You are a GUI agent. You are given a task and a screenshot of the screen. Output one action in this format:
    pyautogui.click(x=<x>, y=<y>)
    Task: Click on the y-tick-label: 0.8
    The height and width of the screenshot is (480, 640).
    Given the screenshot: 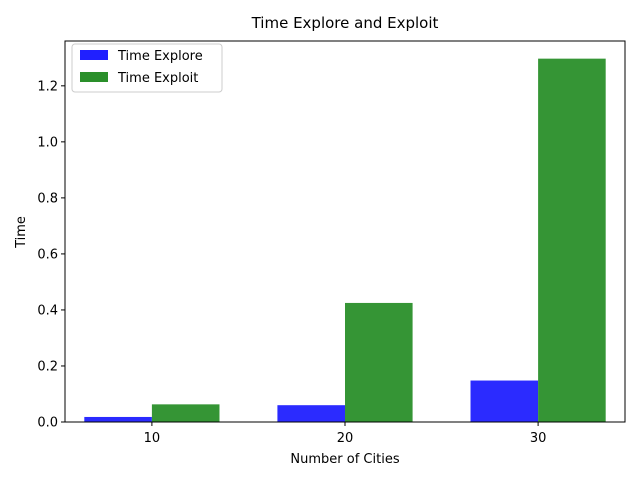 What is the action you would take?
    pyautogui.click(x=47, y=198)
    